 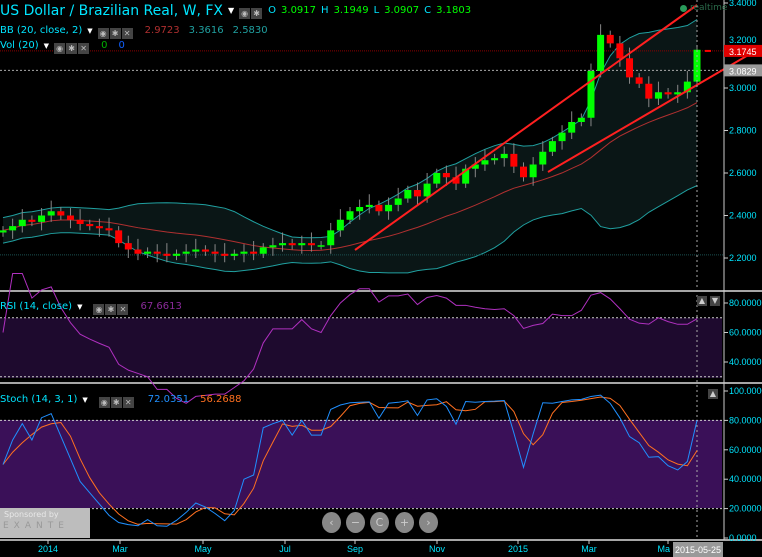 What do you see at coordinates (743, 4) in the screenshot?
I see `price-tick-label: 3.4000` at bounding box center [743, 4].